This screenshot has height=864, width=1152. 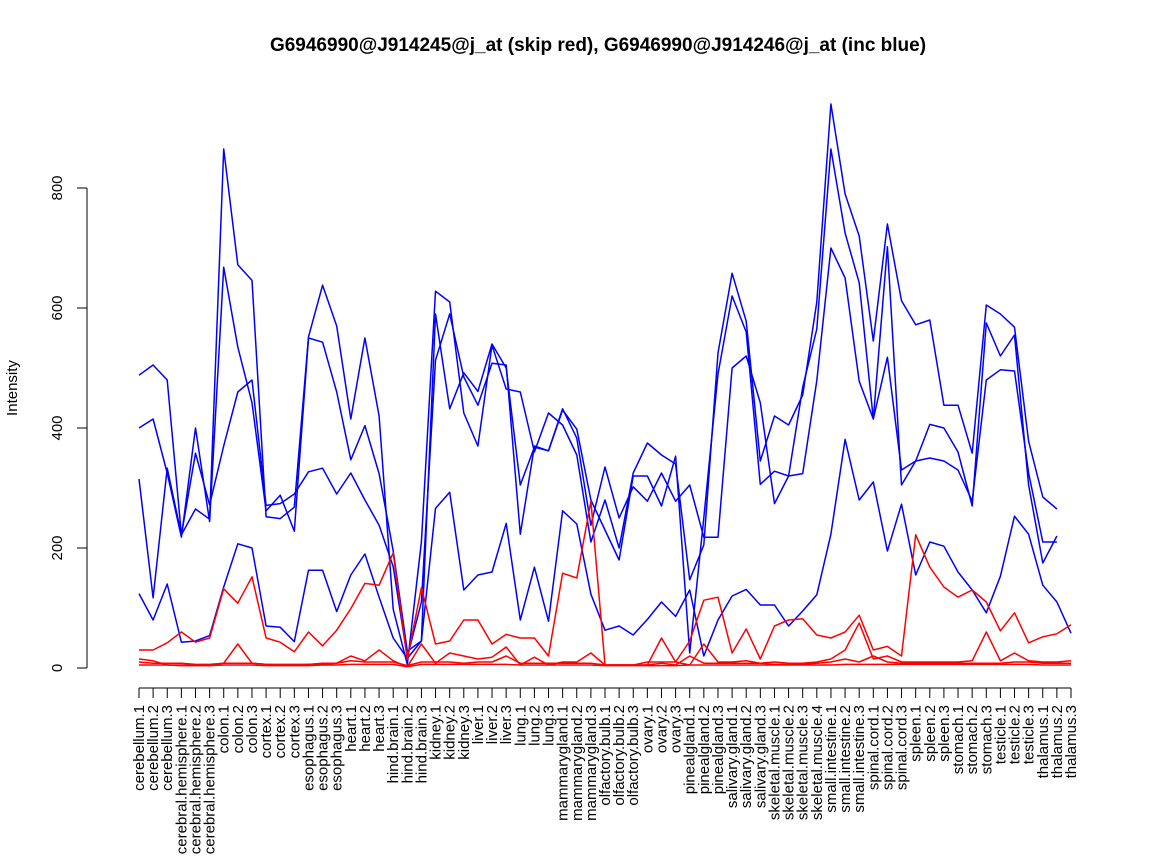 I want to click on x-tick-label: testicle.1, so click(x=1000, y=734).